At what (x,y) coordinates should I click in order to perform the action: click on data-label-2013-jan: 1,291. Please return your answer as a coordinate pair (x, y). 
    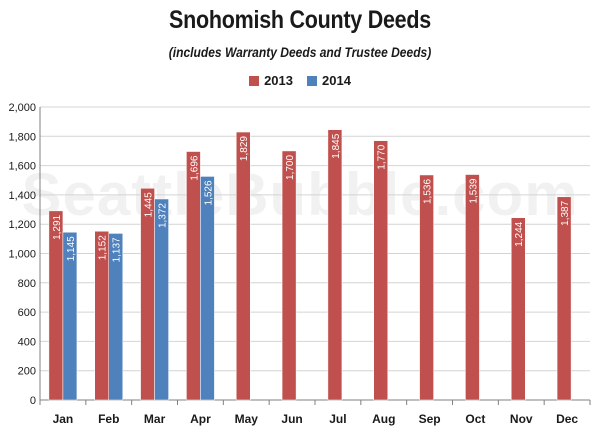
    Looking at the image, I should click on (57, 226).